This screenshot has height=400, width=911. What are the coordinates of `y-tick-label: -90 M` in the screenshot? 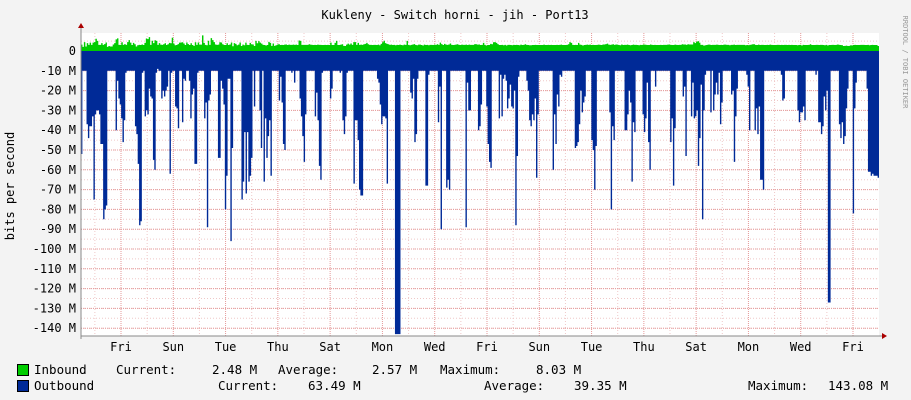 It's located at (58, 229).